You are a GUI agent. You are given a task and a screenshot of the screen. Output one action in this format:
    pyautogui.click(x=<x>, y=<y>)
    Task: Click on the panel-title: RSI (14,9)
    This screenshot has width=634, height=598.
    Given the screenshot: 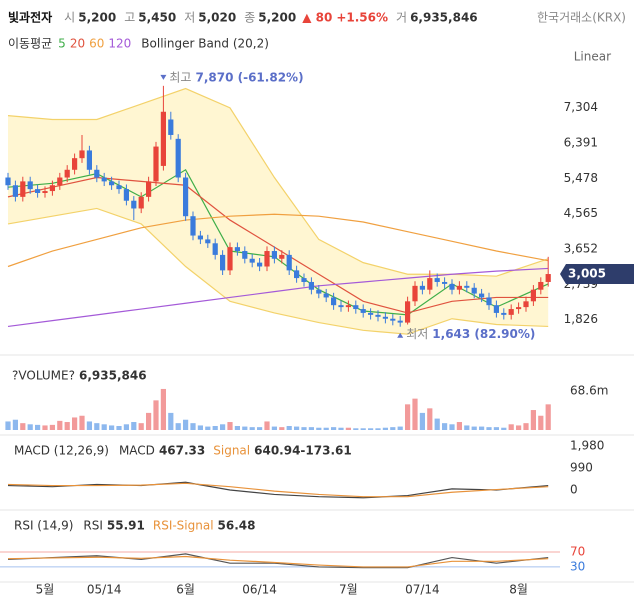 What is the action you would take?
    pyautogui.click(x=43, y=526)
    